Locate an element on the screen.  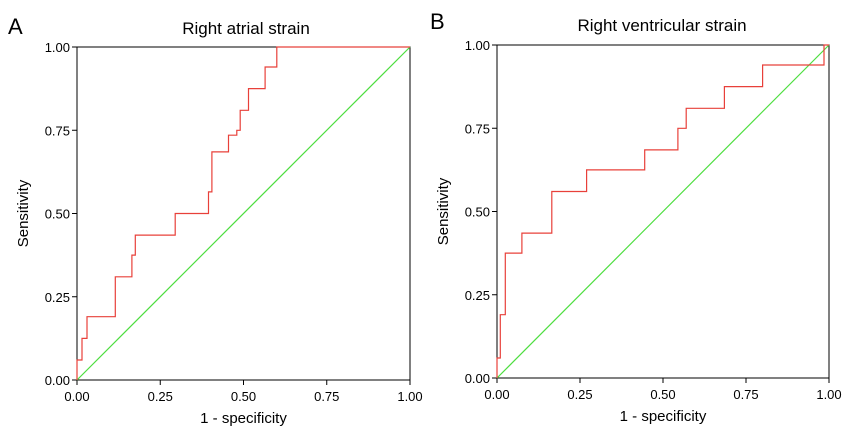
chart-title: Right atrial strain is located at coordinates (246, 28).